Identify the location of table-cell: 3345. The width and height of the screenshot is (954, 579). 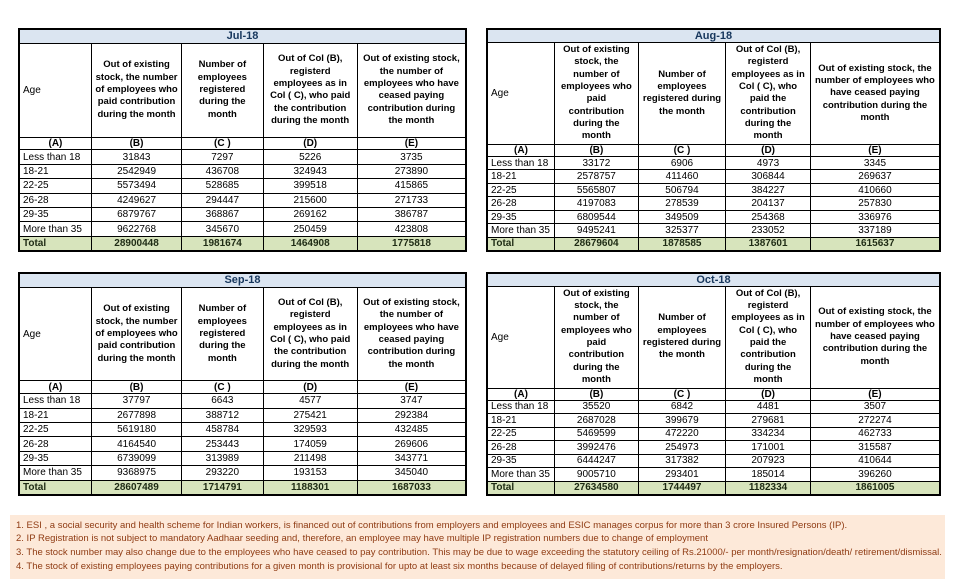
(875, 163).